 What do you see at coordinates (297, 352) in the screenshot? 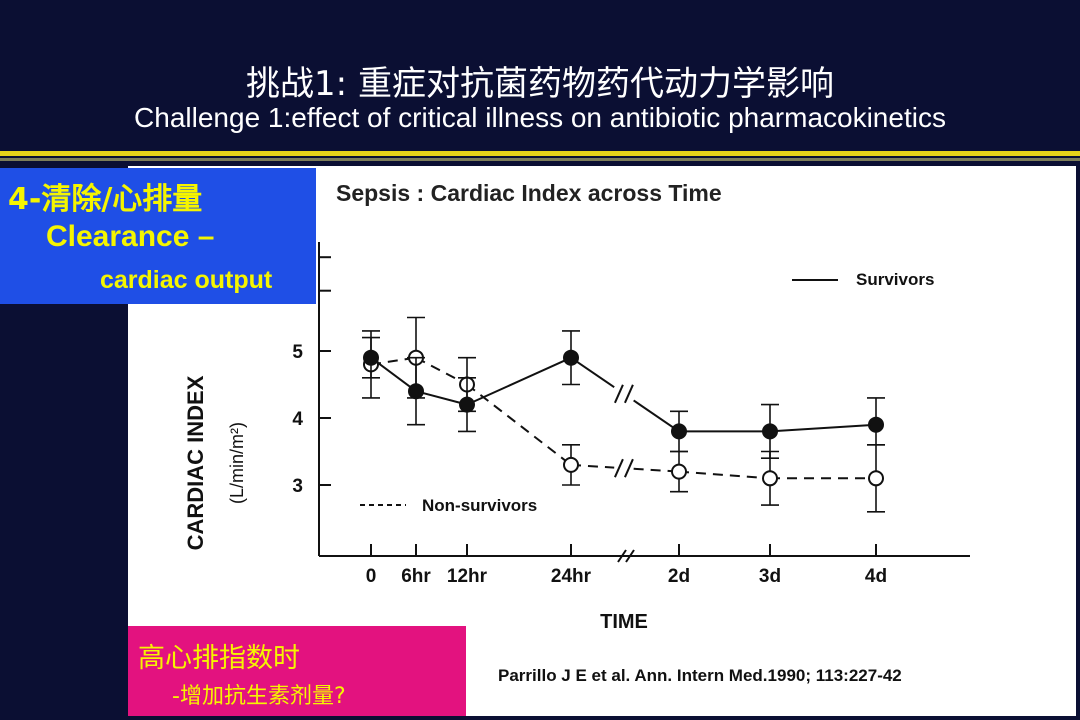
I see `y-tick-label: 5` at bounding box center [297, 352].